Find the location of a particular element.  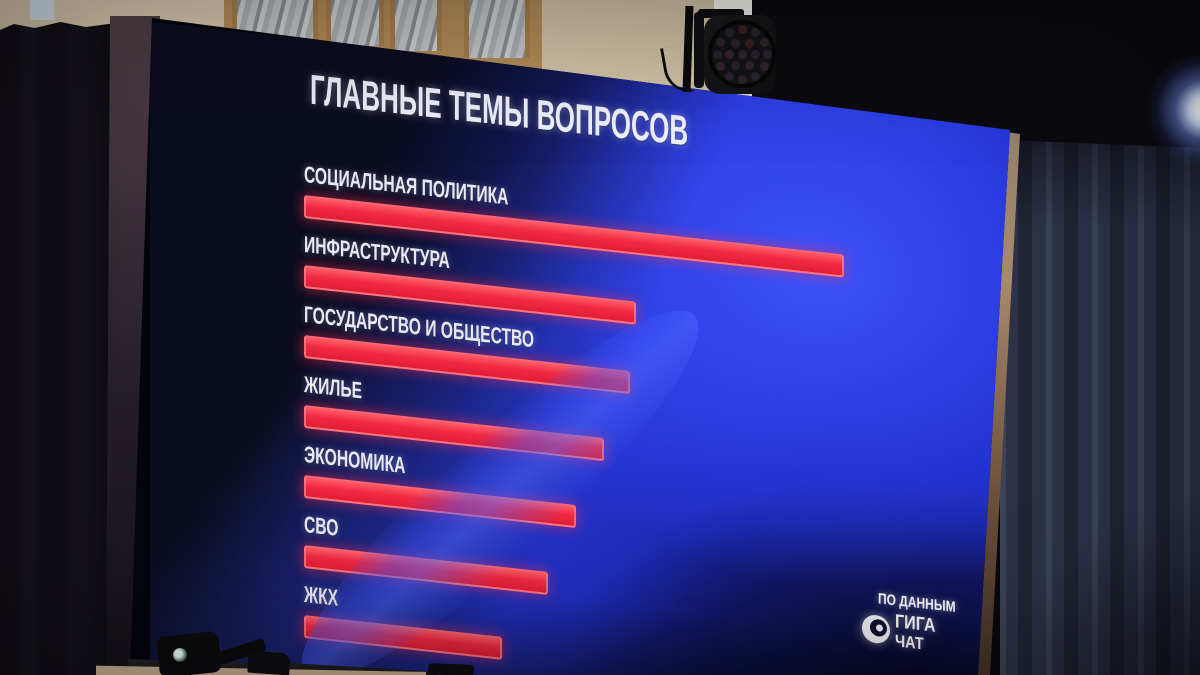

camera-silhouette is located at coordinates (189, 652).